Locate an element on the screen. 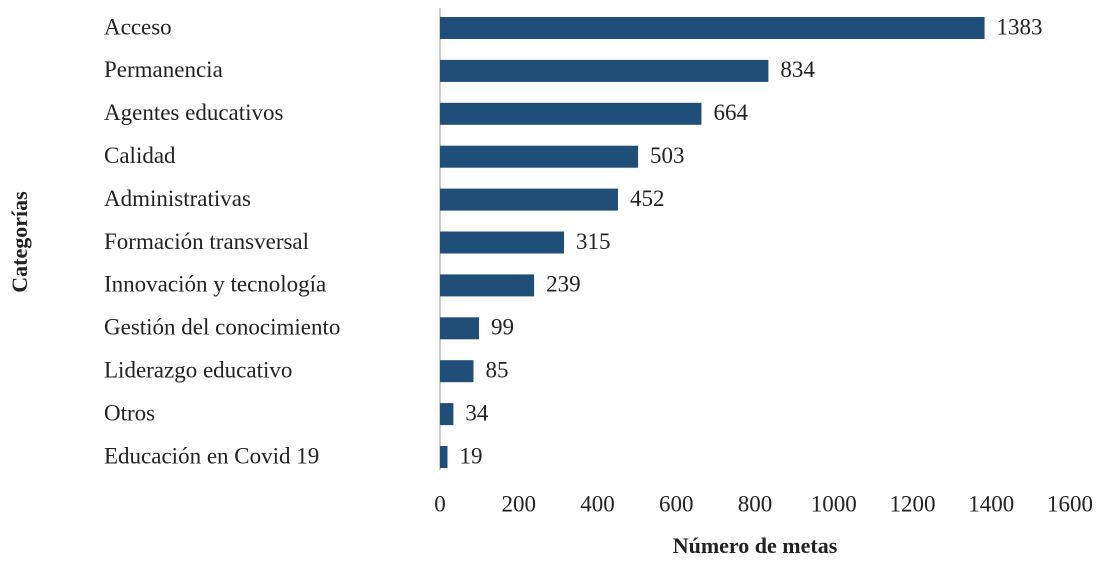 The width and height of the screenshot is (1101, 581). x-tick-label: 800 is located at coordinates (755, 503).